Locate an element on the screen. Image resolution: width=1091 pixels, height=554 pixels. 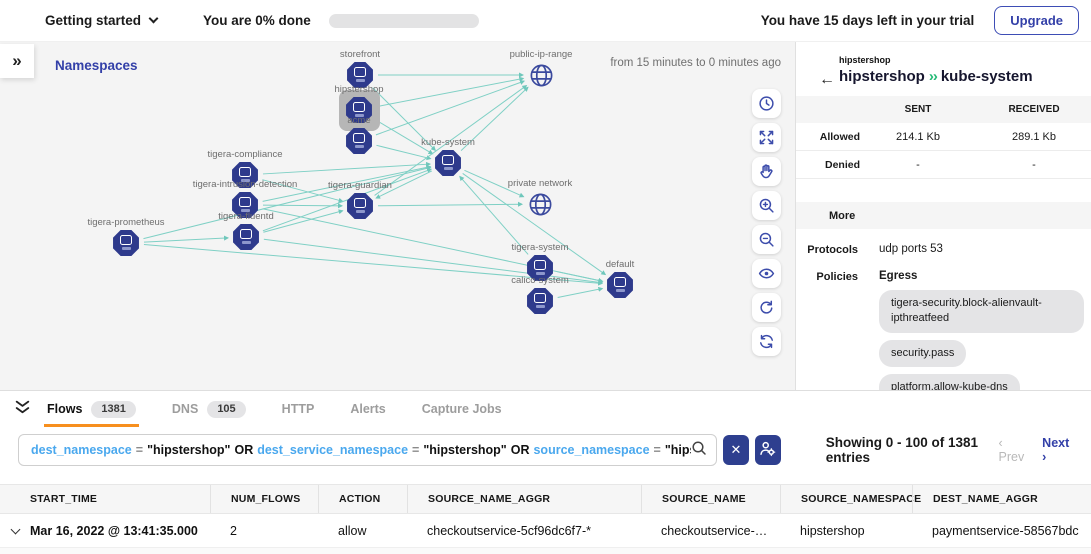
graph-node-public-ip-range is located at coordinates (541, 75).